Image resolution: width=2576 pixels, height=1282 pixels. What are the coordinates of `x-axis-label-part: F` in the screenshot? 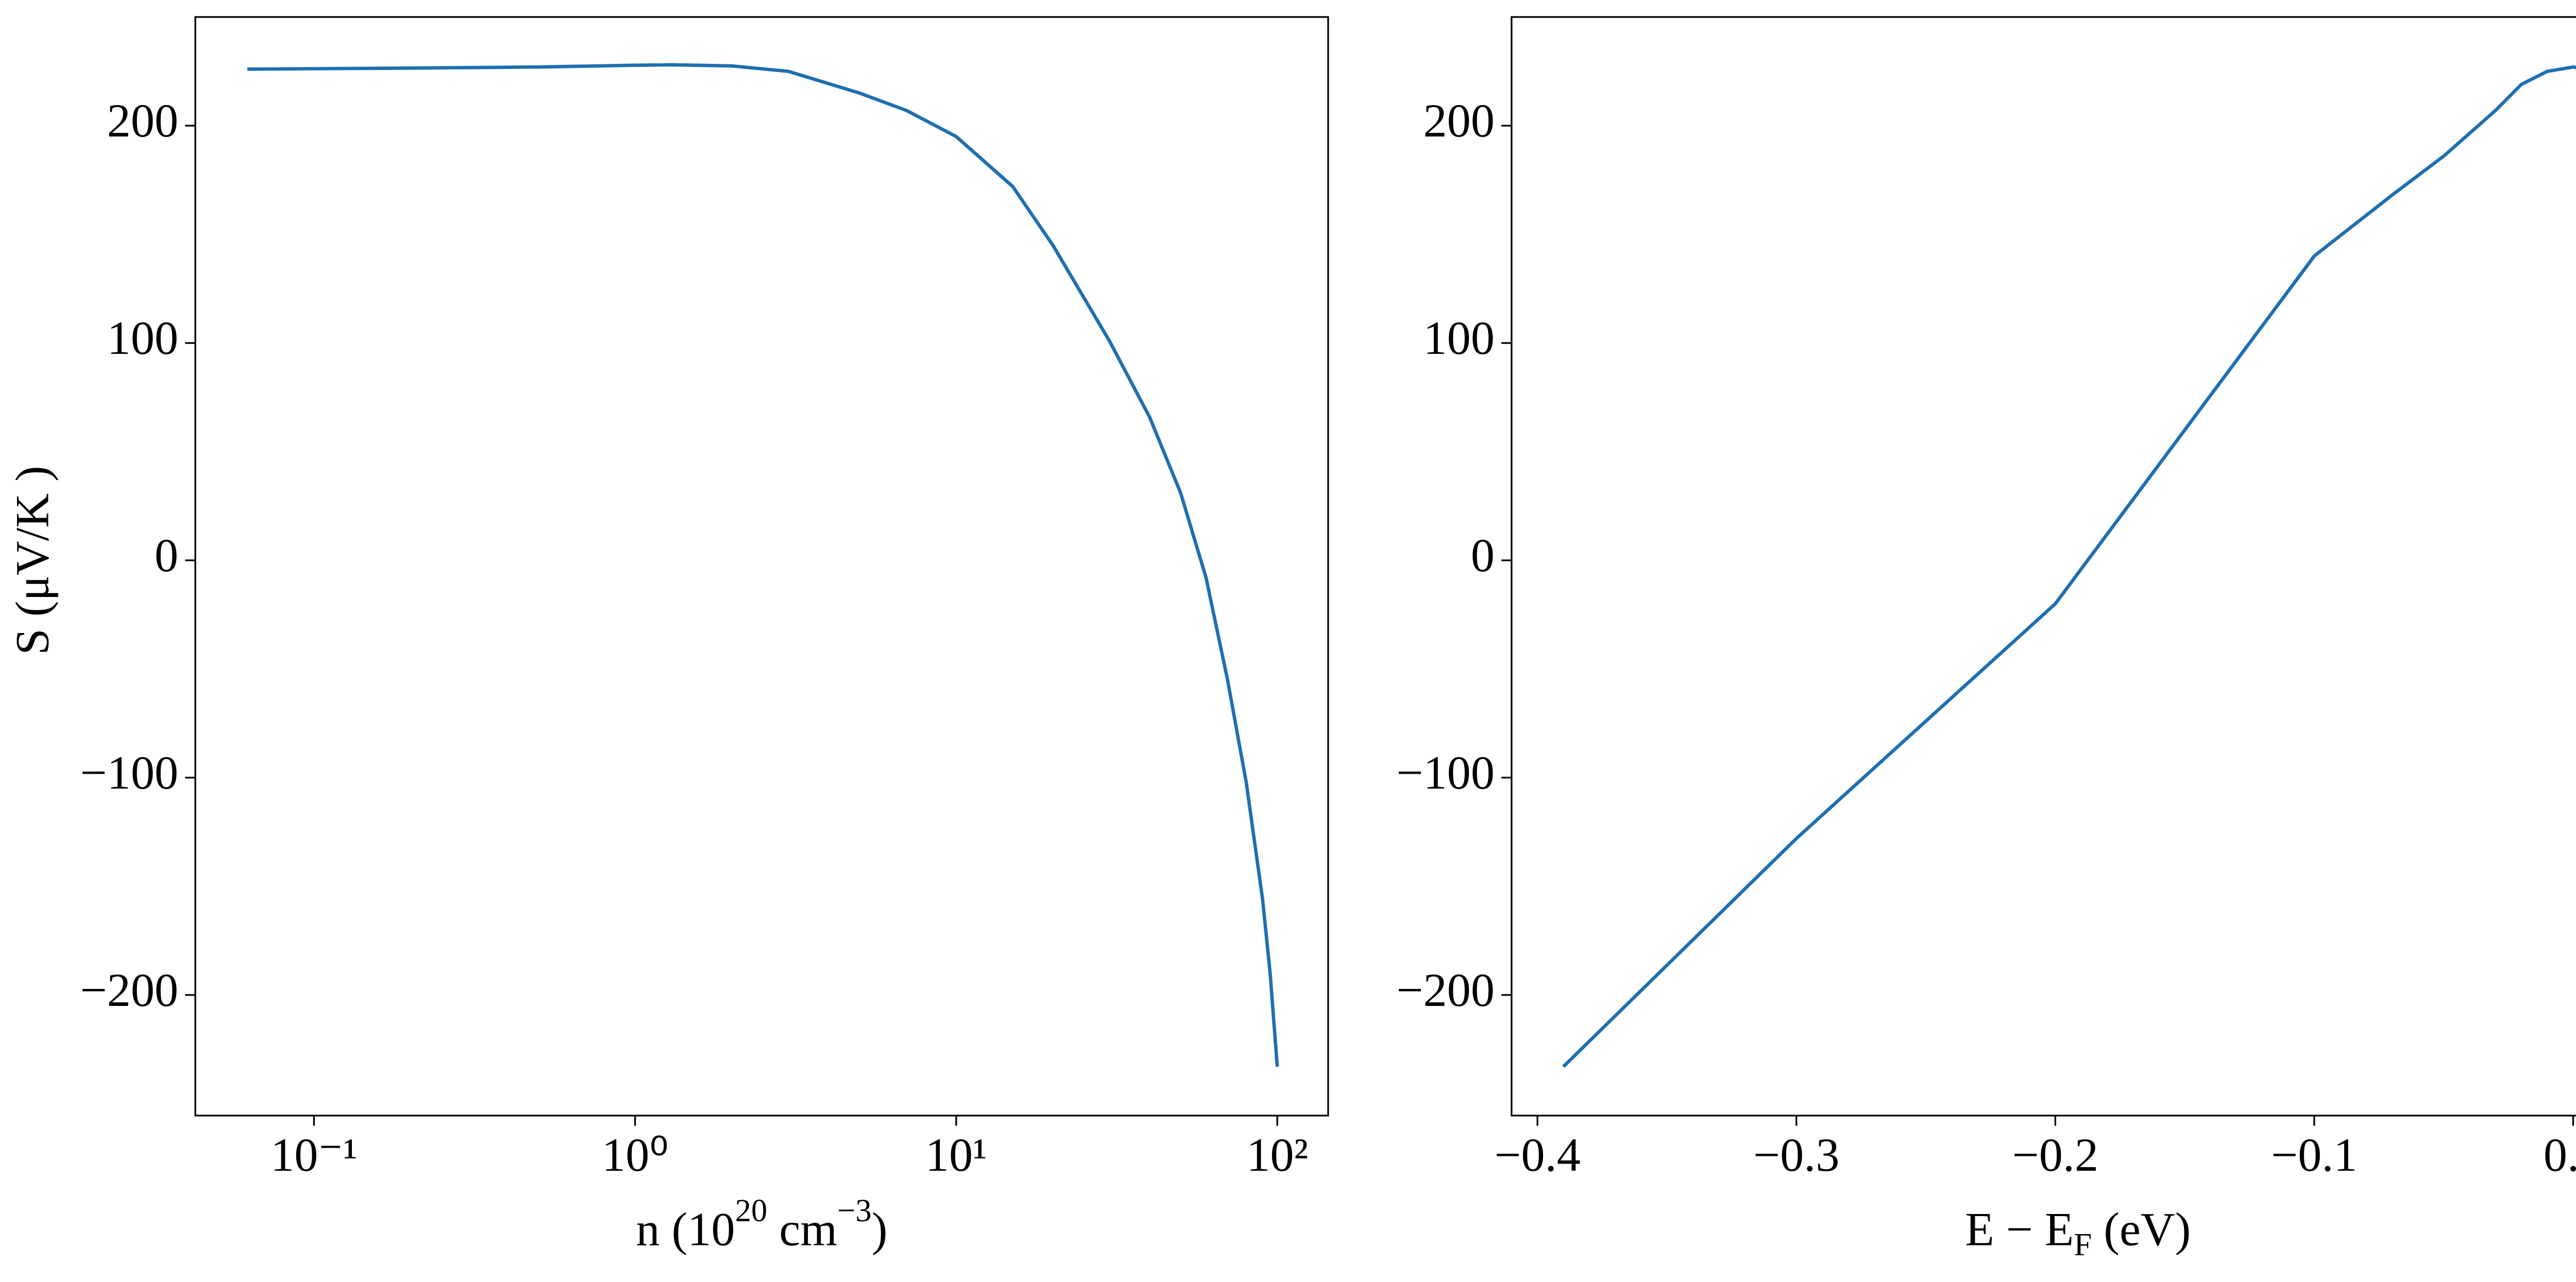 It's located at (2083, 1244).